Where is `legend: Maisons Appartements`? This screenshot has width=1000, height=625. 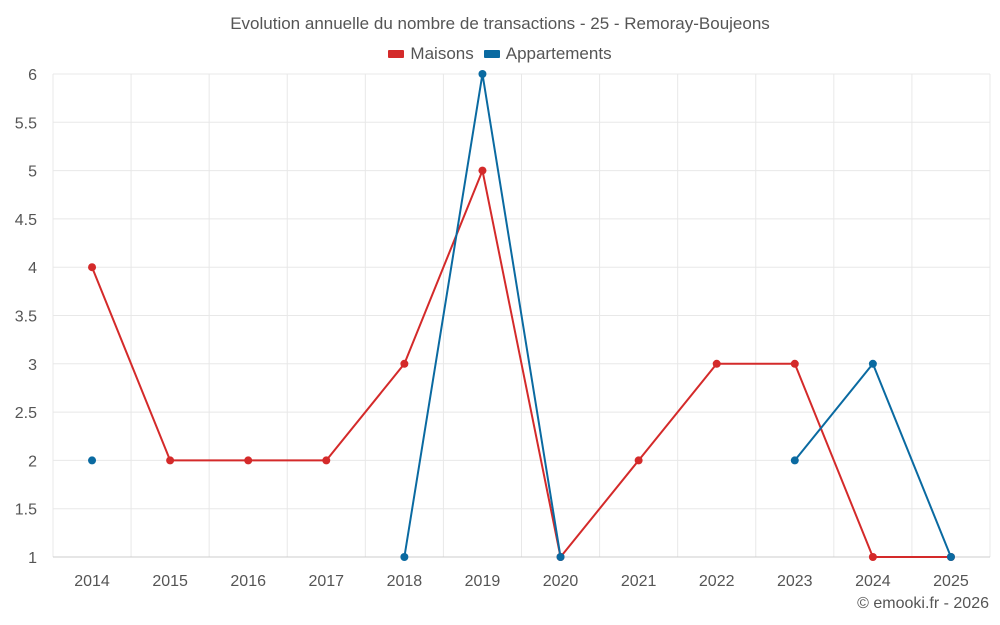
legend: Maisons Appartements is located at coordinates (500, 54).